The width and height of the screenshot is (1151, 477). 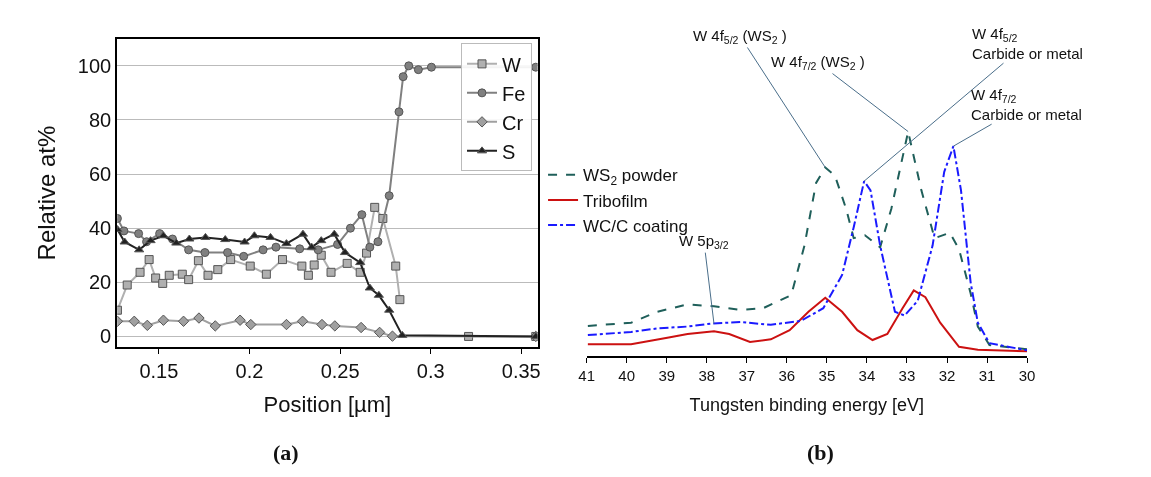 What do you see at coordinates (327, 404) in the screenshot?
I see `x-axis-title: Position [µm]` at bounding box center [327, 404].